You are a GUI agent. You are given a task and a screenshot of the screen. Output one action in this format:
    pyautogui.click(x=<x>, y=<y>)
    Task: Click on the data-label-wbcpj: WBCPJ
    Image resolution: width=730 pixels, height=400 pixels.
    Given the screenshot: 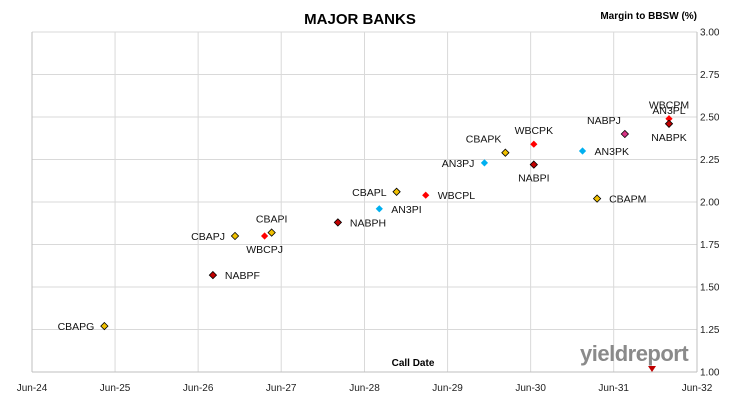 What is the action you would take?
    pyautogui.click(x=264, y=250)
    